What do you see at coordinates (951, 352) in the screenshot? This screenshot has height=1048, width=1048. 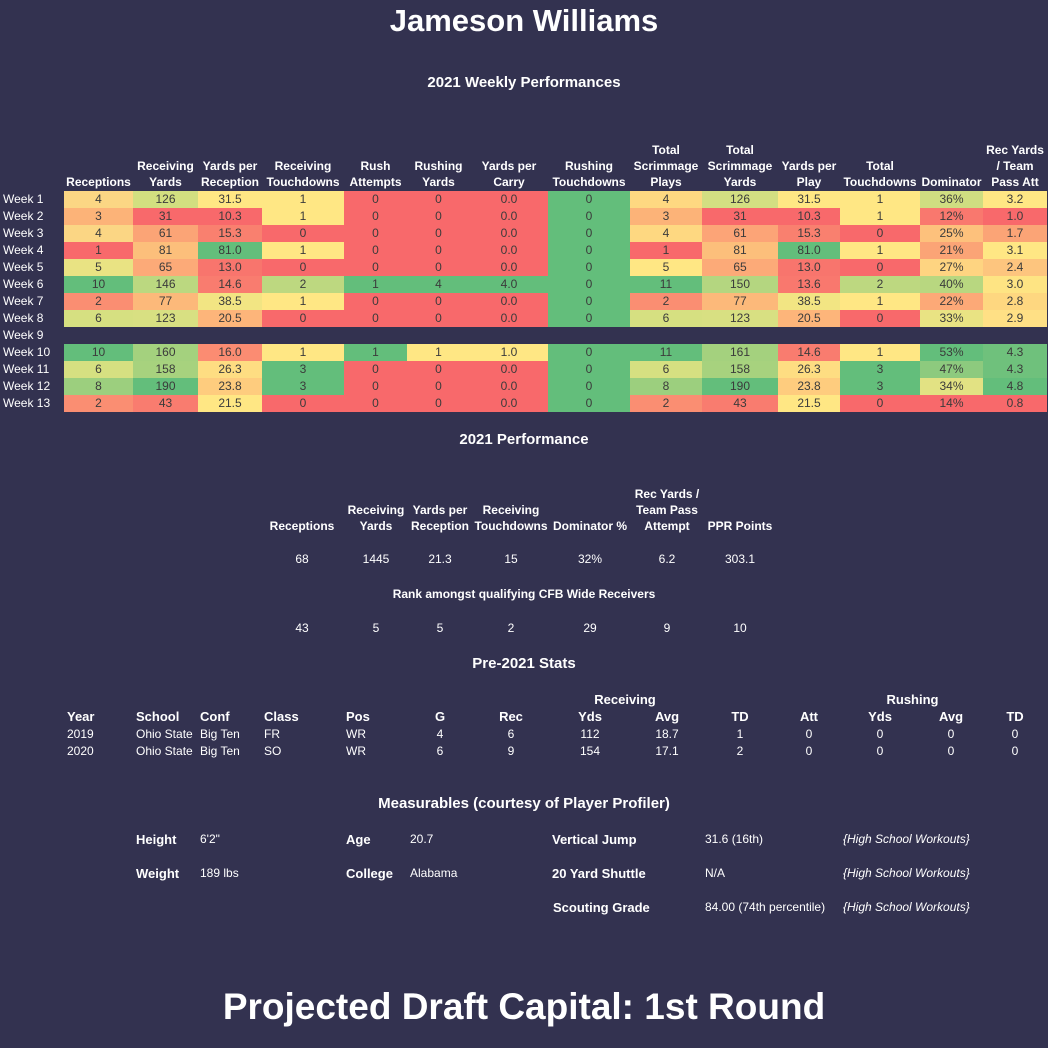 I see `weekly-cell: 53%` at bounding box center [951, 352].